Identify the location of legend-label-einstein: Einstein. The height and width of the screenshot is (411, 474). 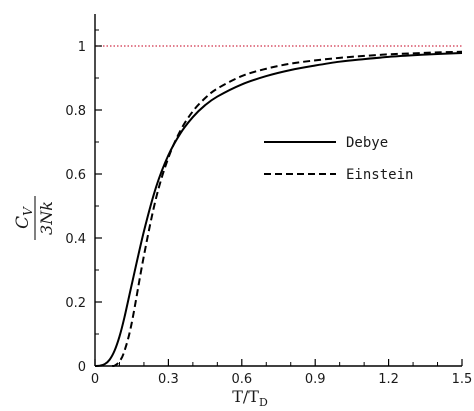
(379, 175).